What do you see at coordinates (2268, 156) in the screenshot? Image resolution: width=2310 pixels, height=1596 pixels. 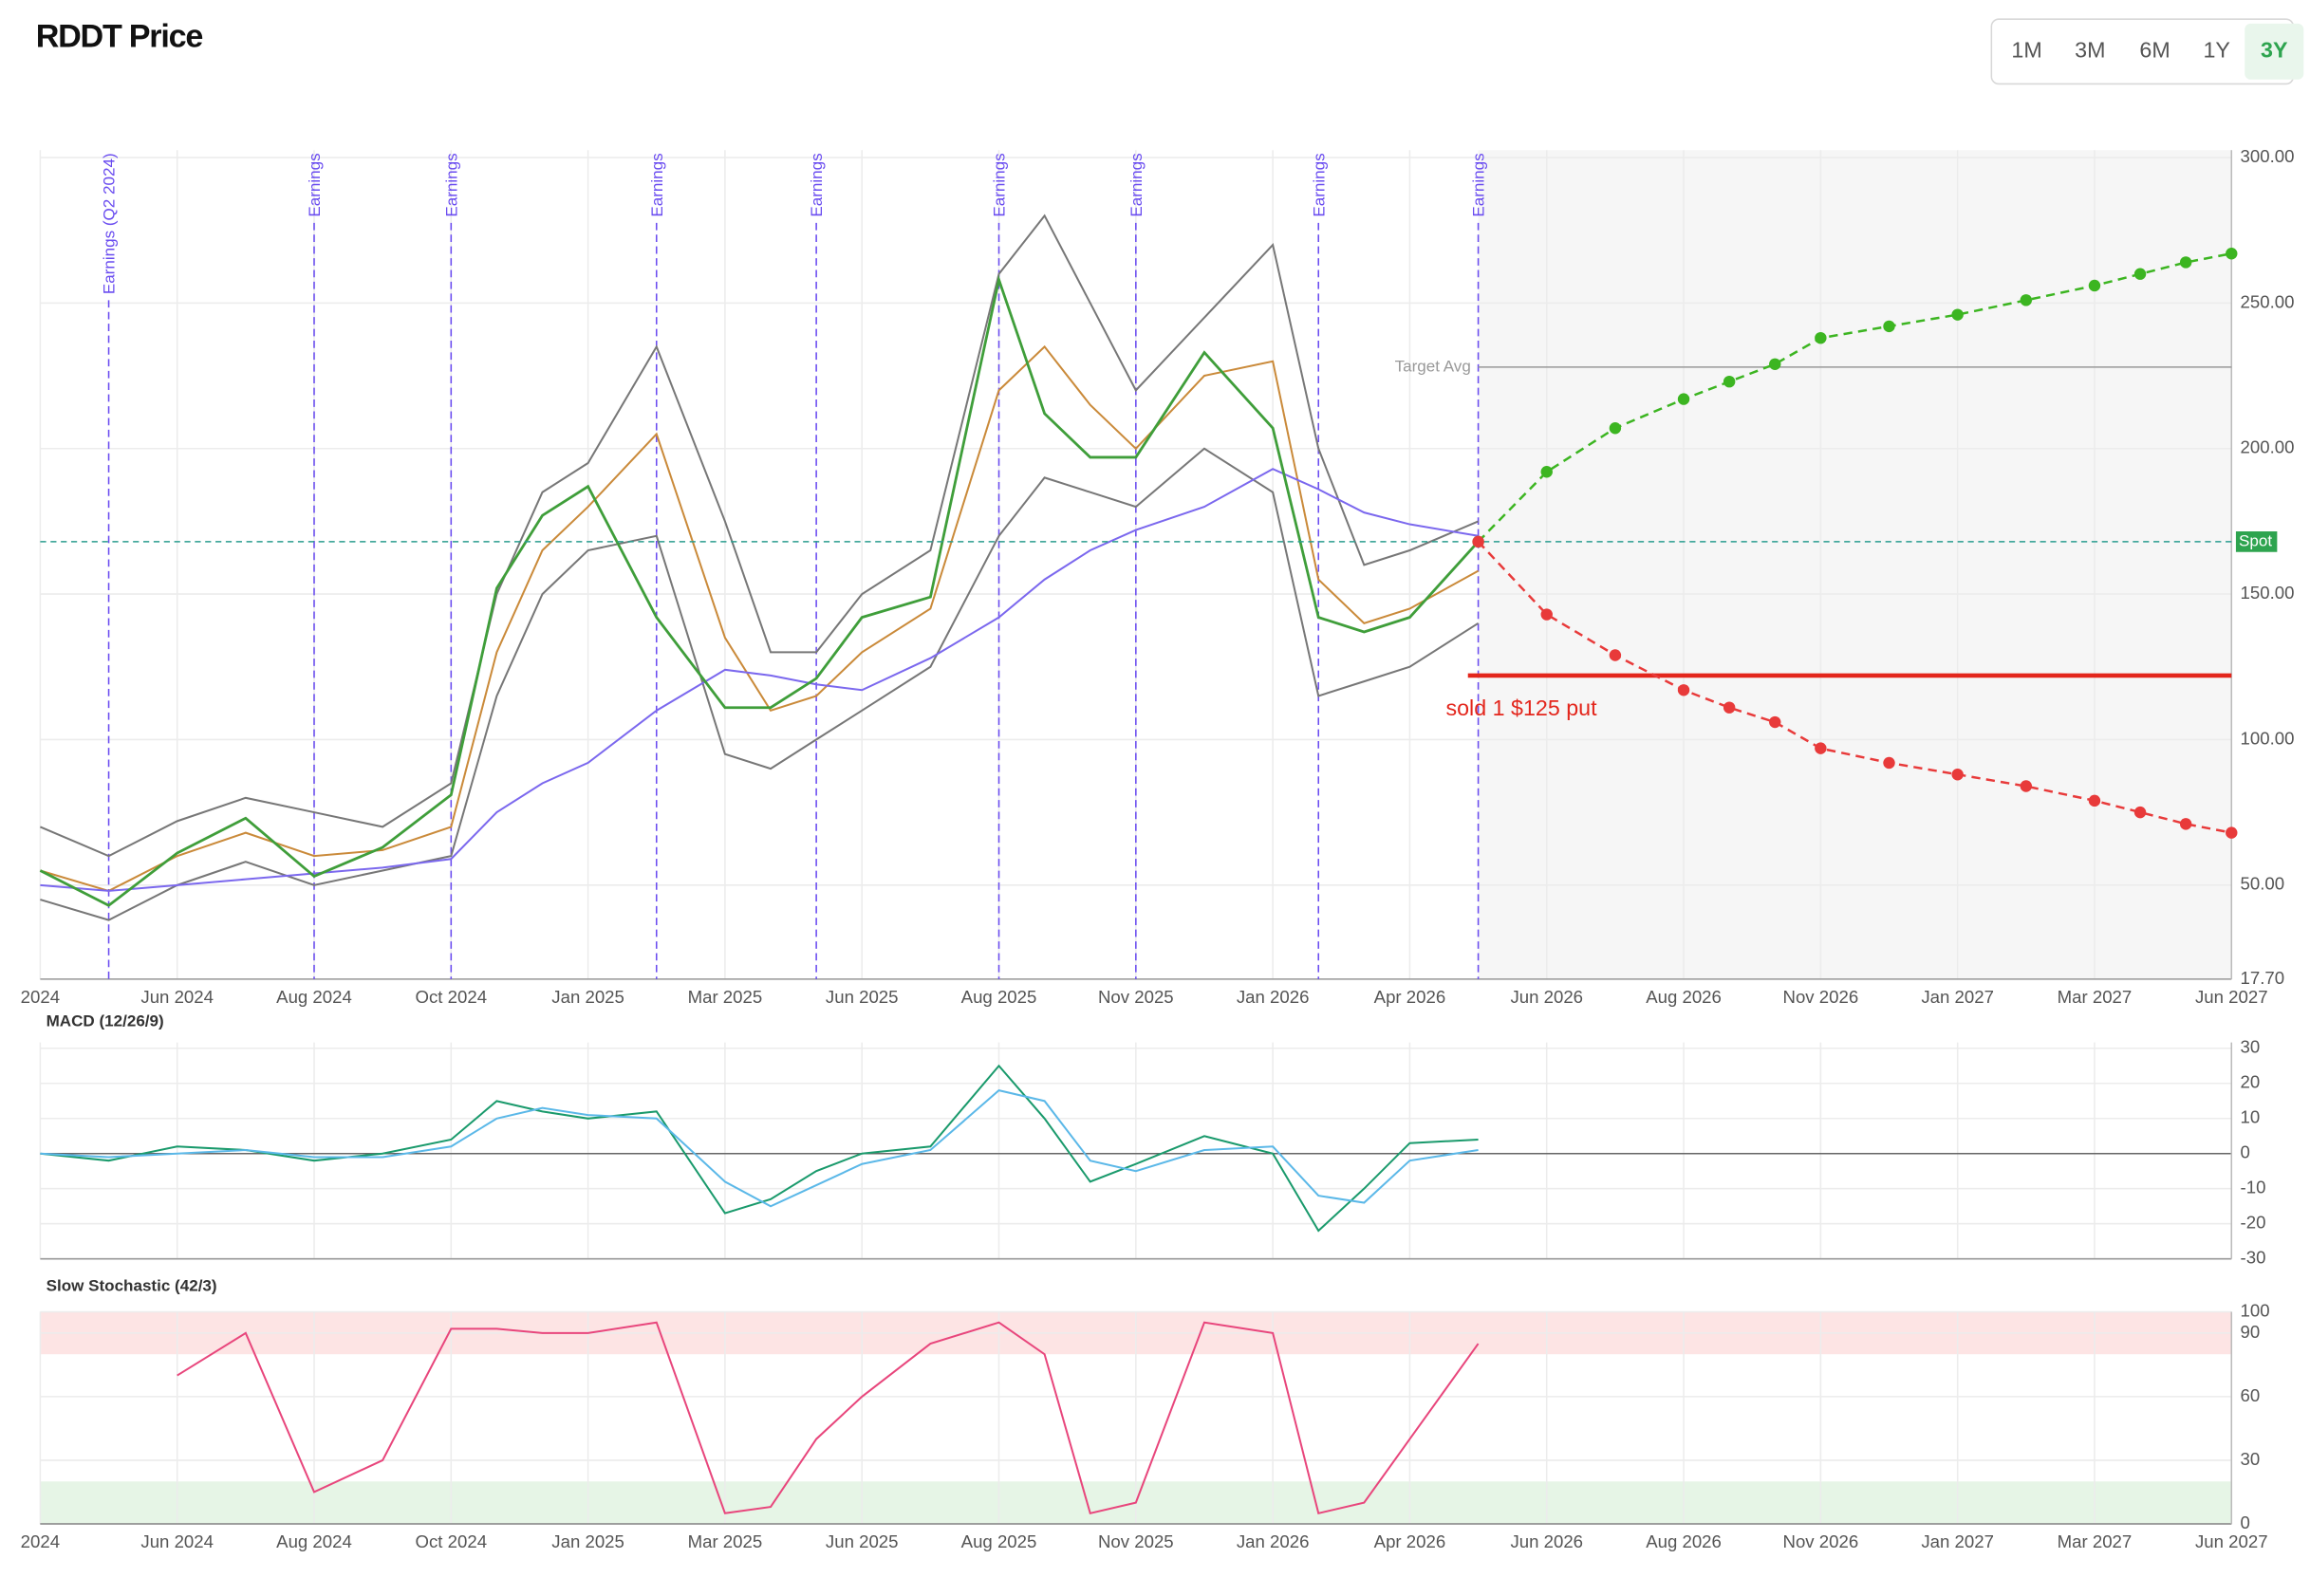 I see `y-tick-label: 300.00` at bounding box center [2268, 156].